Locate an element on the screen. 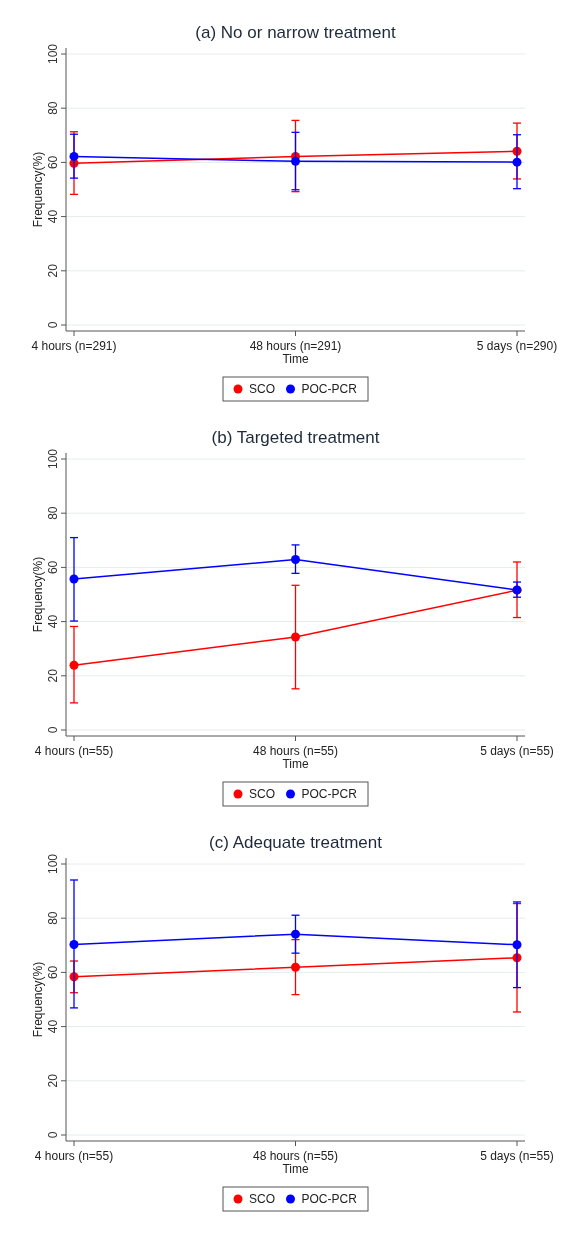 This screenshot has width=573, height=1234. x-tick-label: 48 hours (n=291) is located at coordinates (295, 346).